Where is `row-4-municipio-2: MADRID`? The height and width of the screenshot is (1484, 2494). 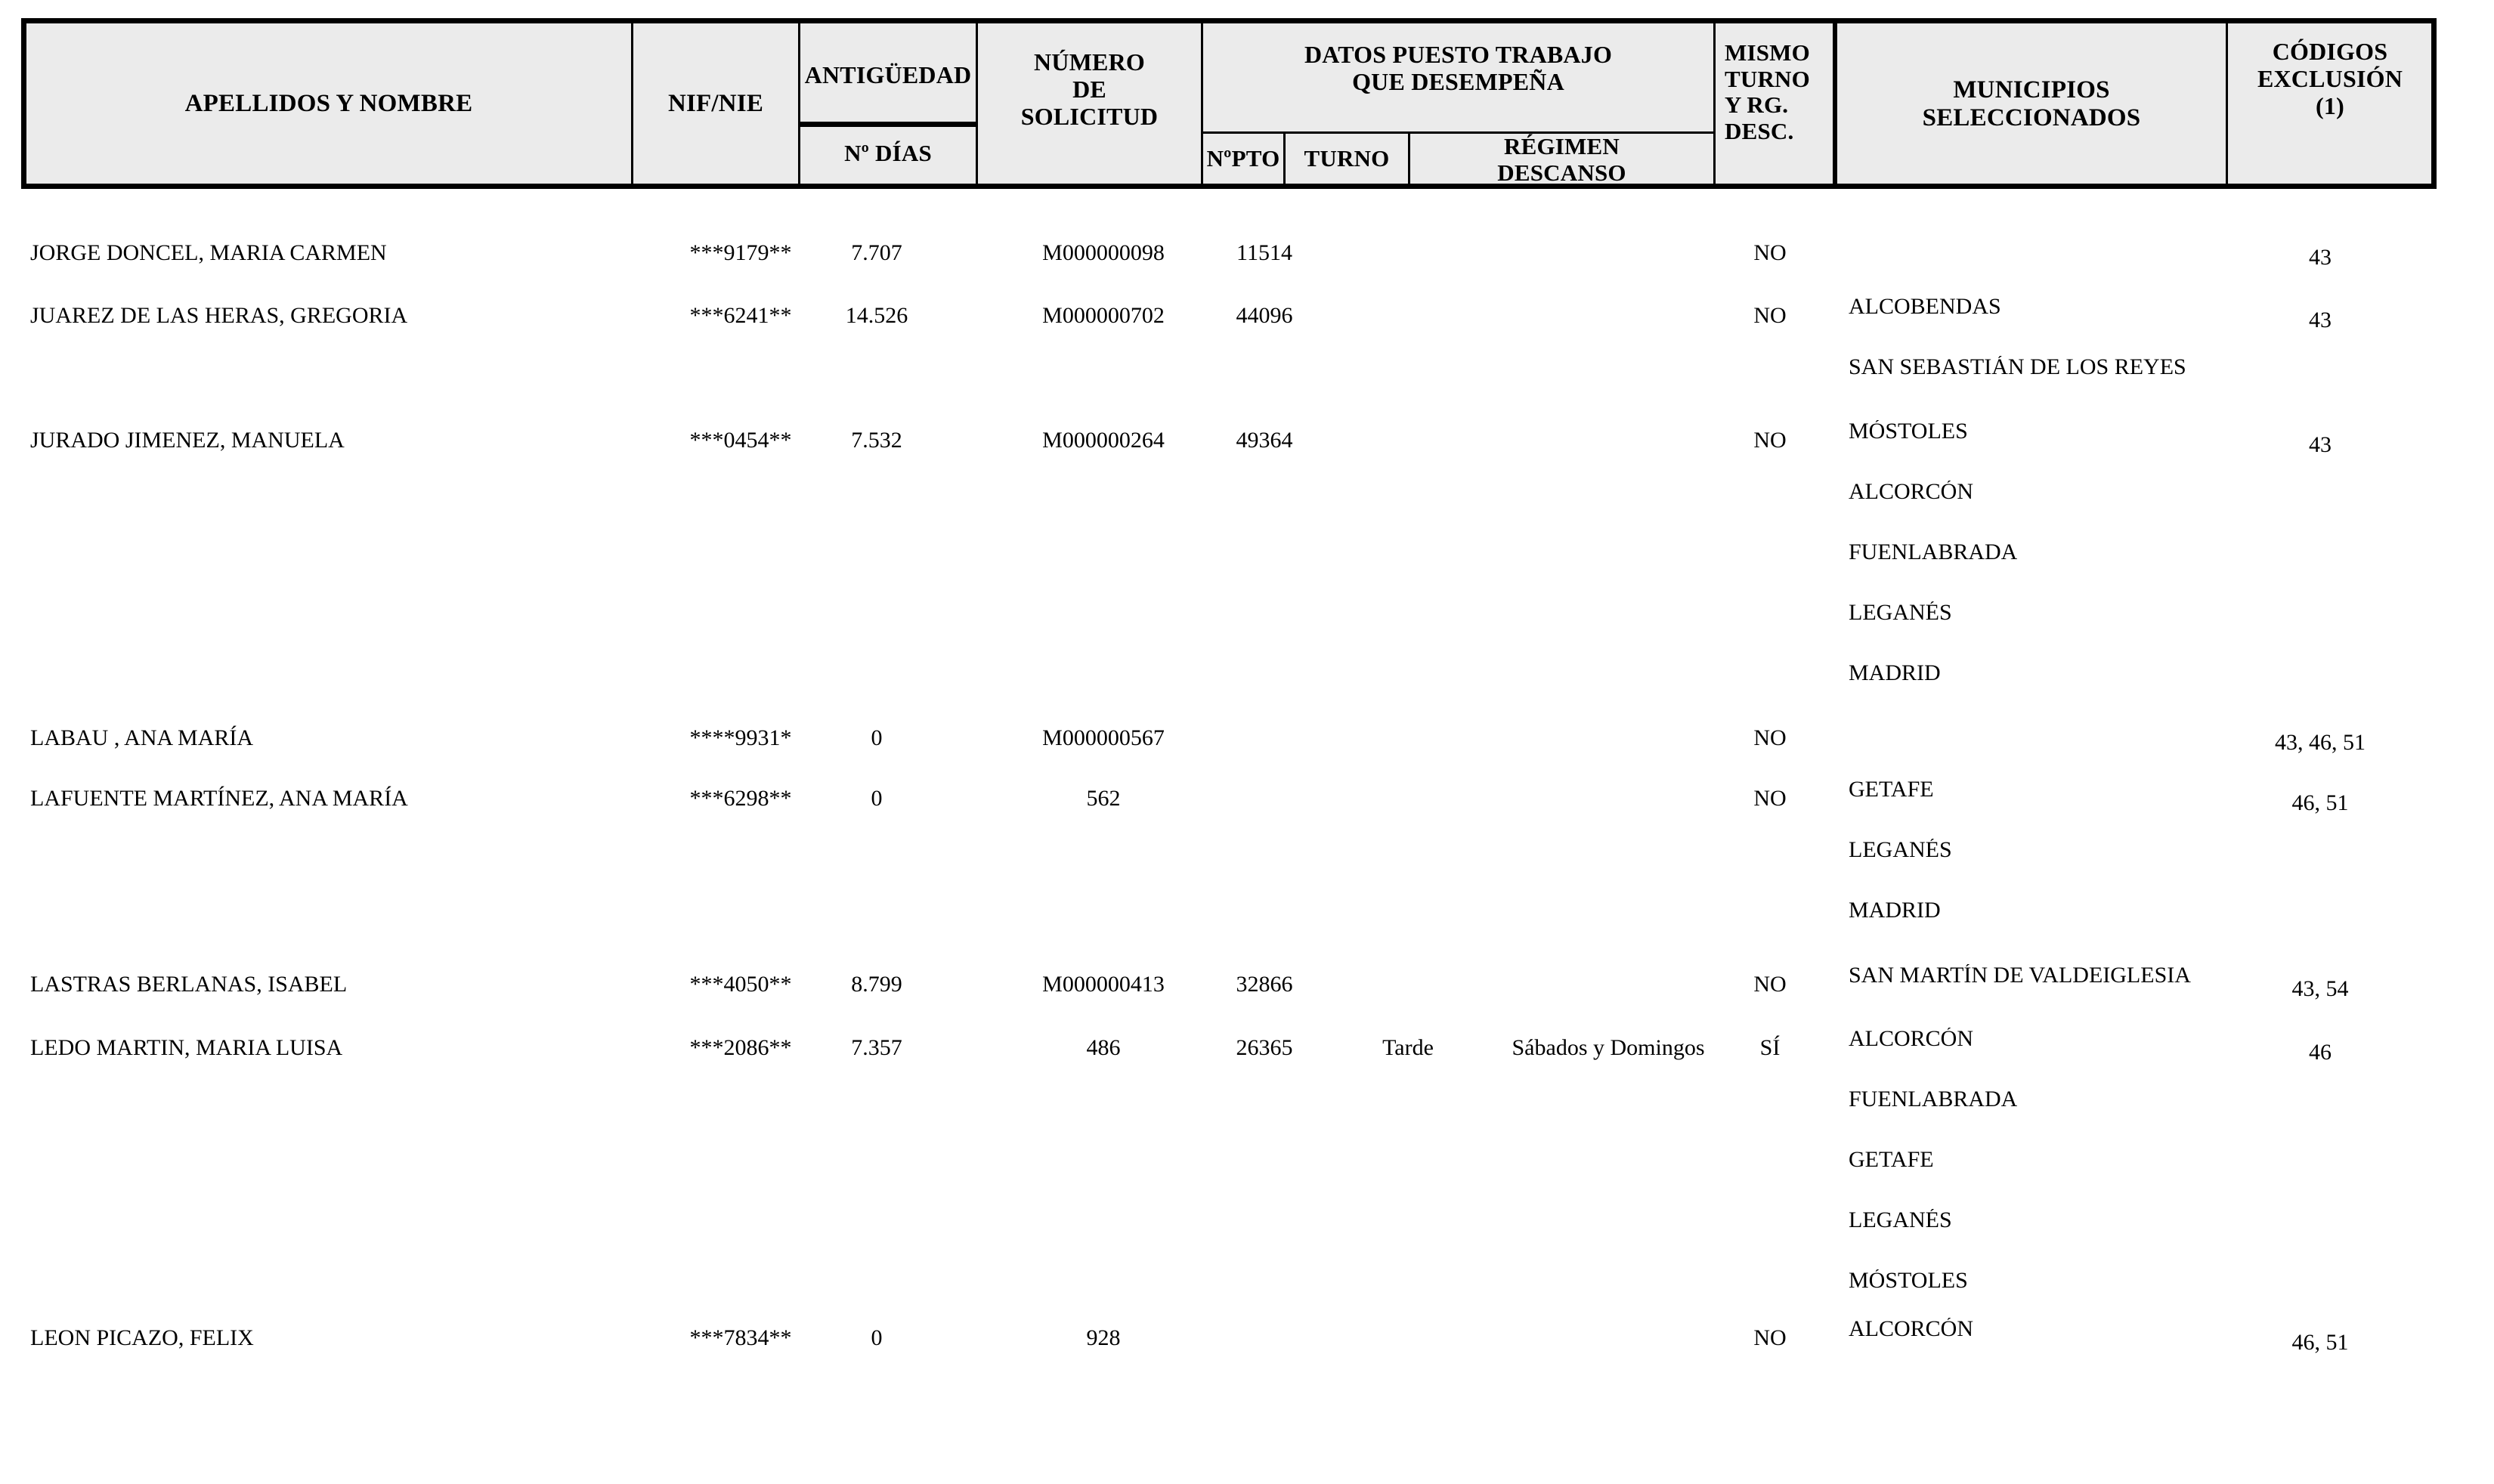
row-4-municipio-2: MADRID is located at coordinates (1895, 910).